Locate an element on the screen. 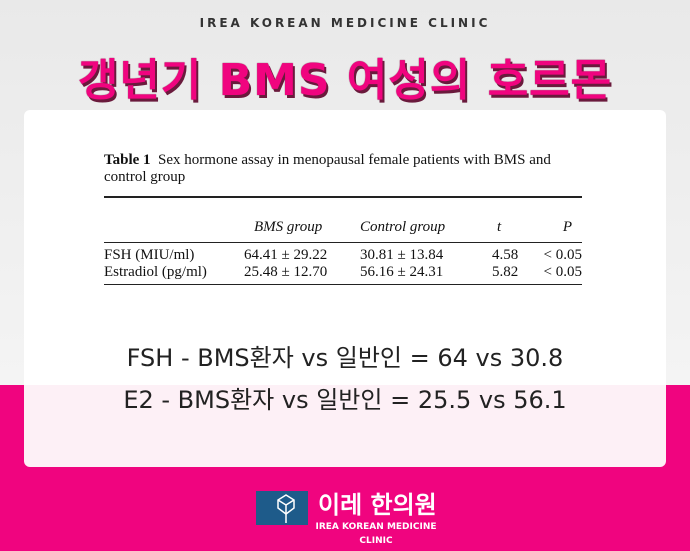 The height and width of the screenshot is (551, 690). cell: 4.58 is located at coordinates (505, 255).